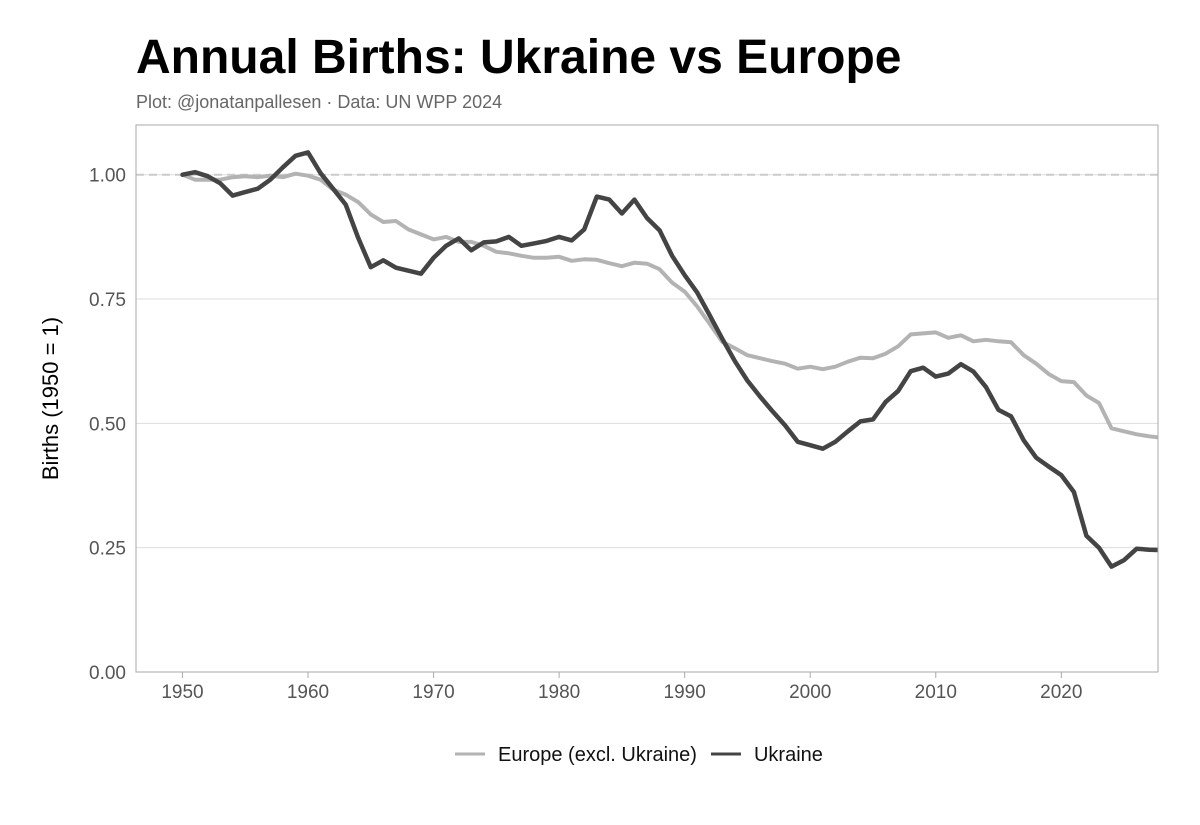 This screenshot has width=1200, height=825. Describe the element at coordinates (107, 176) in the screenshot. I see `y-tick-label: 1.00` at that location.